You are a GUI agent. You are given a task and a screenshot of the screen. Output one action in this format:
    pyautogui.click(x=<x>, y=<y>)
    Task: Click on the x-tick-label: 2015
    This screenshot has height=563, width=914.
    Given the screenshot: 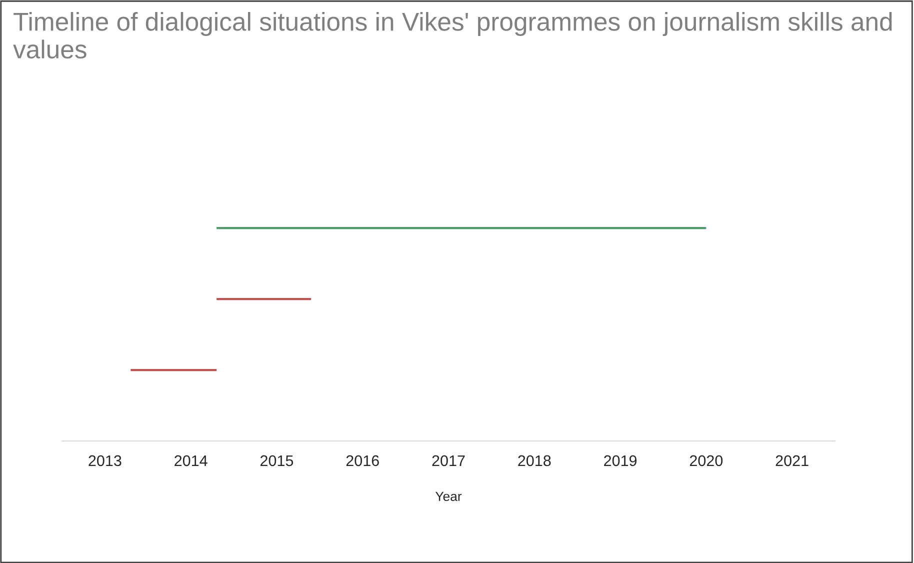 What is the action you would take?
    pyautogui.click(x=277, y=460)
    